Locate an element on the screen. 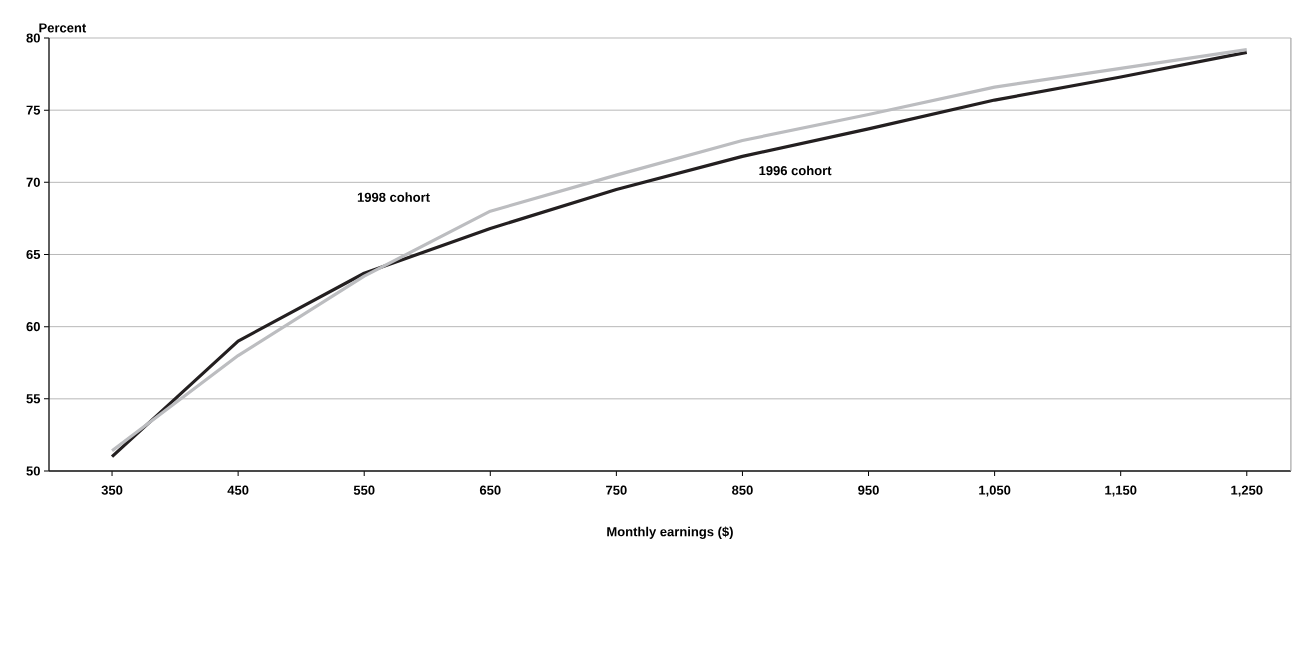 This screenshot has width=1299, height=646. x-tick-label: 550 is located at coordinates (364, 490).